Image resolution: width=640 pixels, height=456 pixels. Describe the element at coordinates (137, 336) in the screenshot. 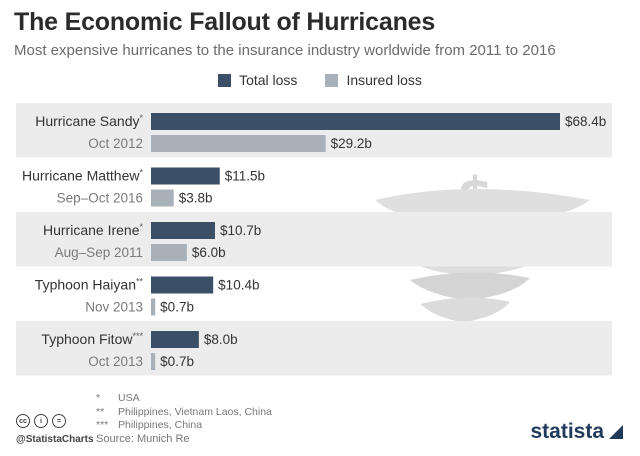

I see `category-footnote-mark: ***` at that location.